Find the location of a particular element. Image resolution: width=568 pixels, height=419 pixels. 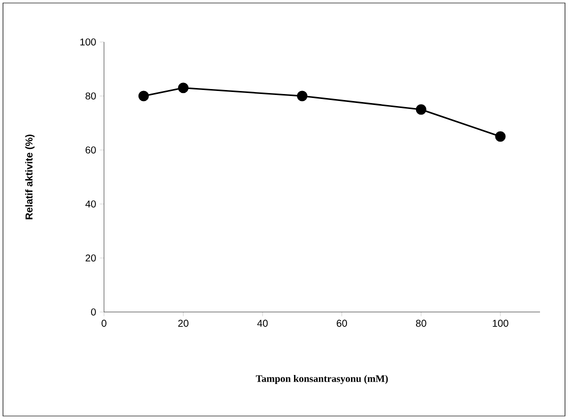

y-tick-label: 20 is located at coordinates (91, 258).